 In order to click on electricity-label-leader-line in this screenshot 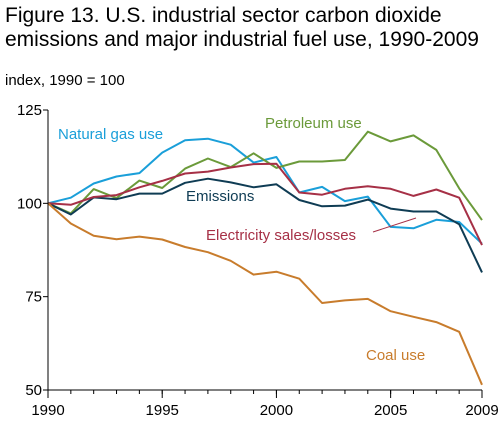, I will do `click(394, 225)`.